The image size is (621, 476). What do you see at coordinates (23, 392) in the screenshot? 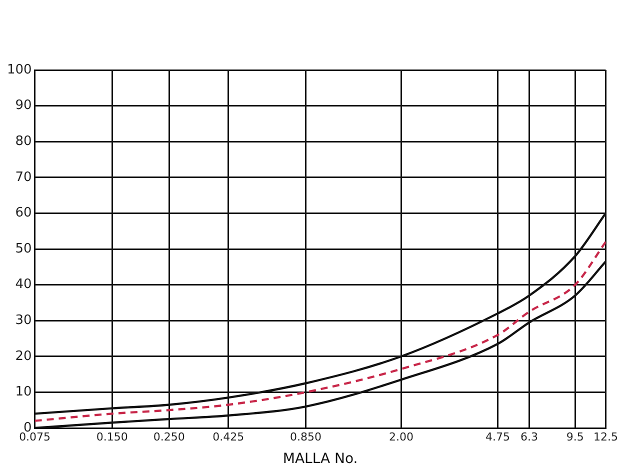
I see `y-tick-label: 10` at bounding box center [23, 392].